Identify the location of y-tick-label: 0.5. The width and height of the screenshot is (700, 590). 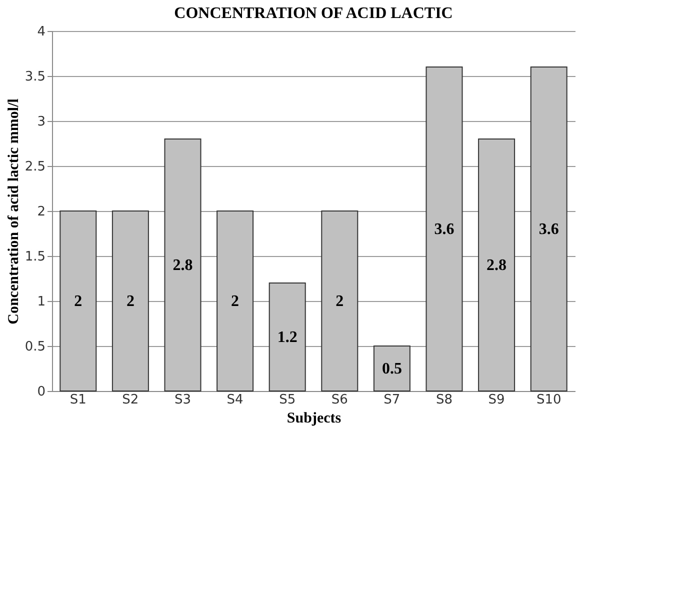
(35, 347).